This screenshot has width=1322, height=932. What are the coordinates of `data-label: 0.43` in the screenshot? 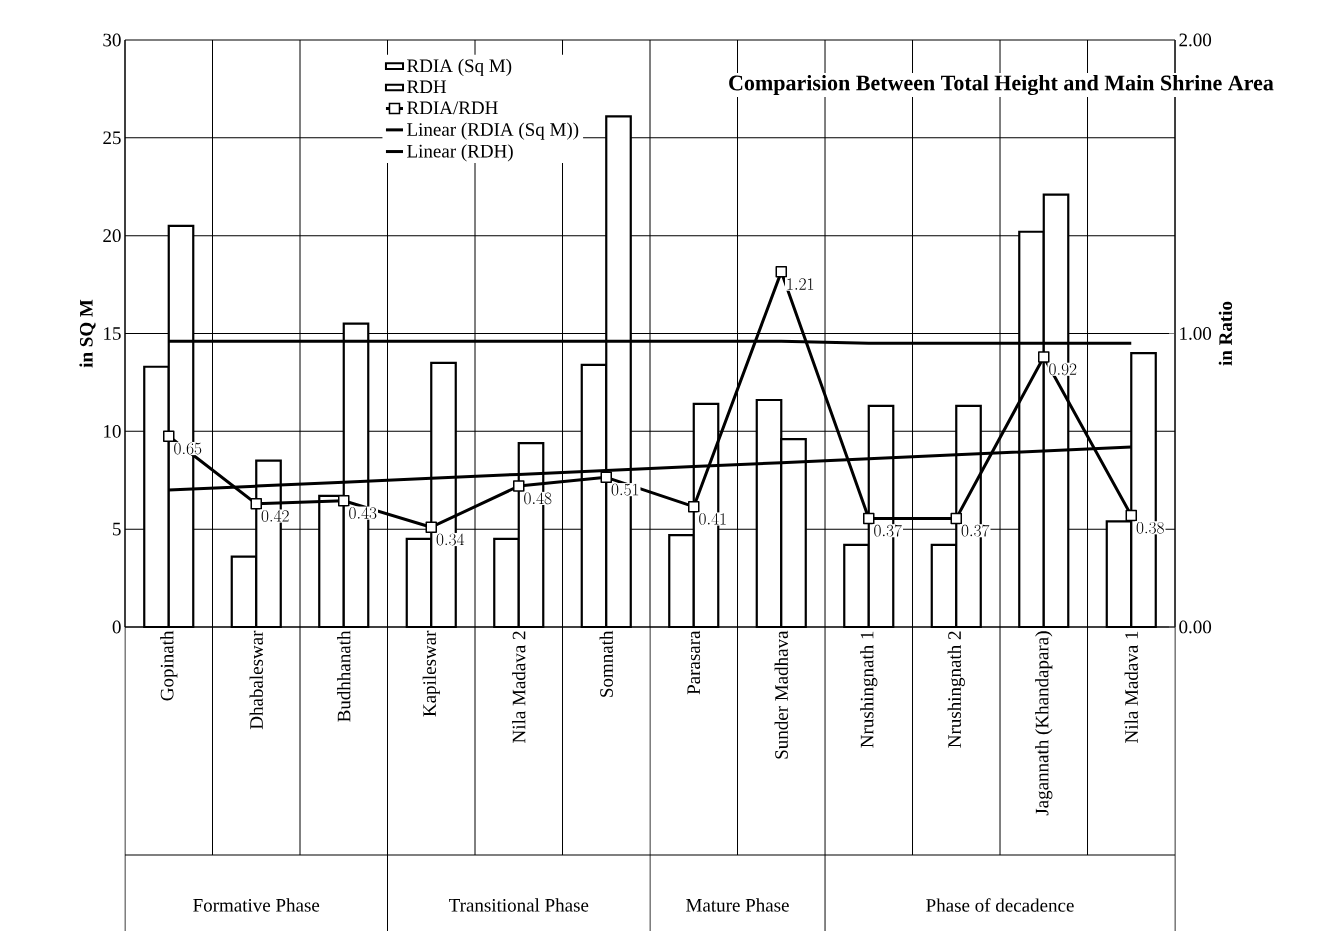 It's located at (363, 513).